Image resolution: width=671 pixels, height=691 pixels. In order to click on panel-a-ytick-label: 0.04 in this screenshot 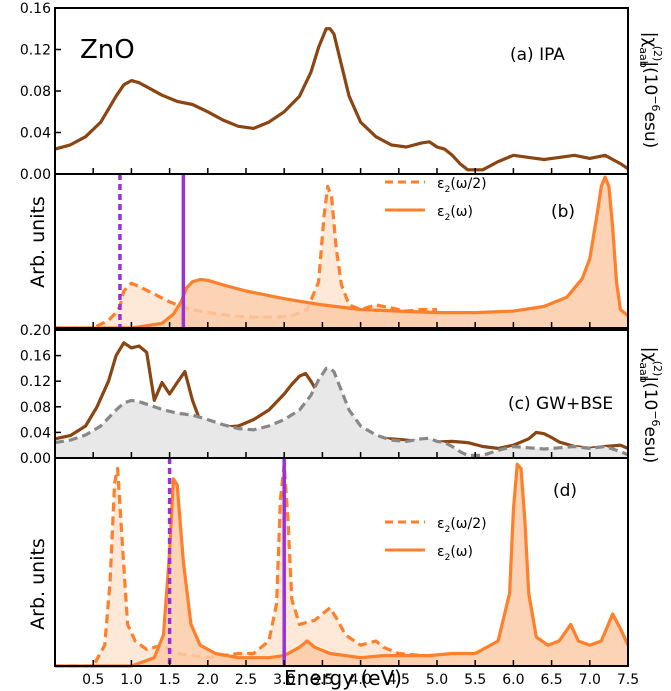, I will do `click(35, 134)`.